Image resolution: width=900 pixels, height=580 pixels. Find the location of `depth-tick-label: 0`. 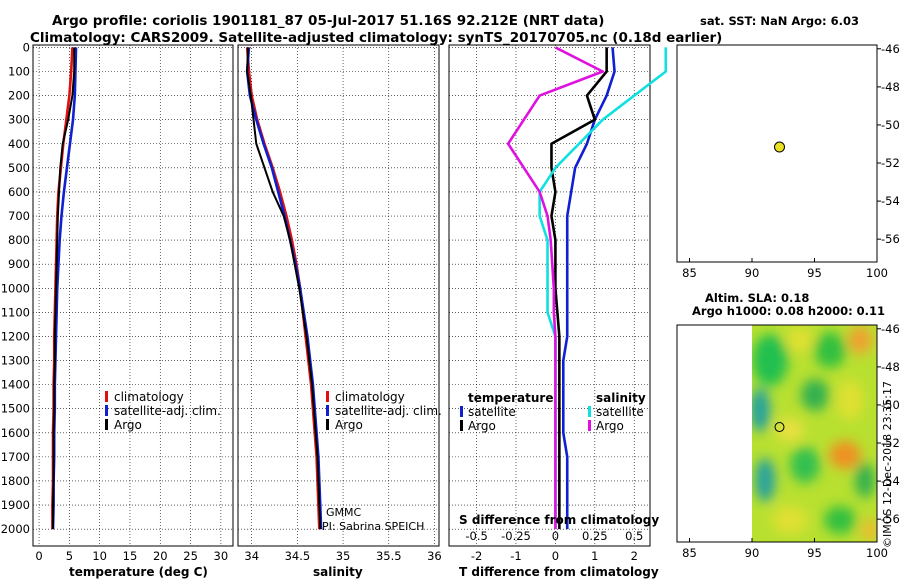

depth-tick-label: 0 is located at coordinates (26, 47).